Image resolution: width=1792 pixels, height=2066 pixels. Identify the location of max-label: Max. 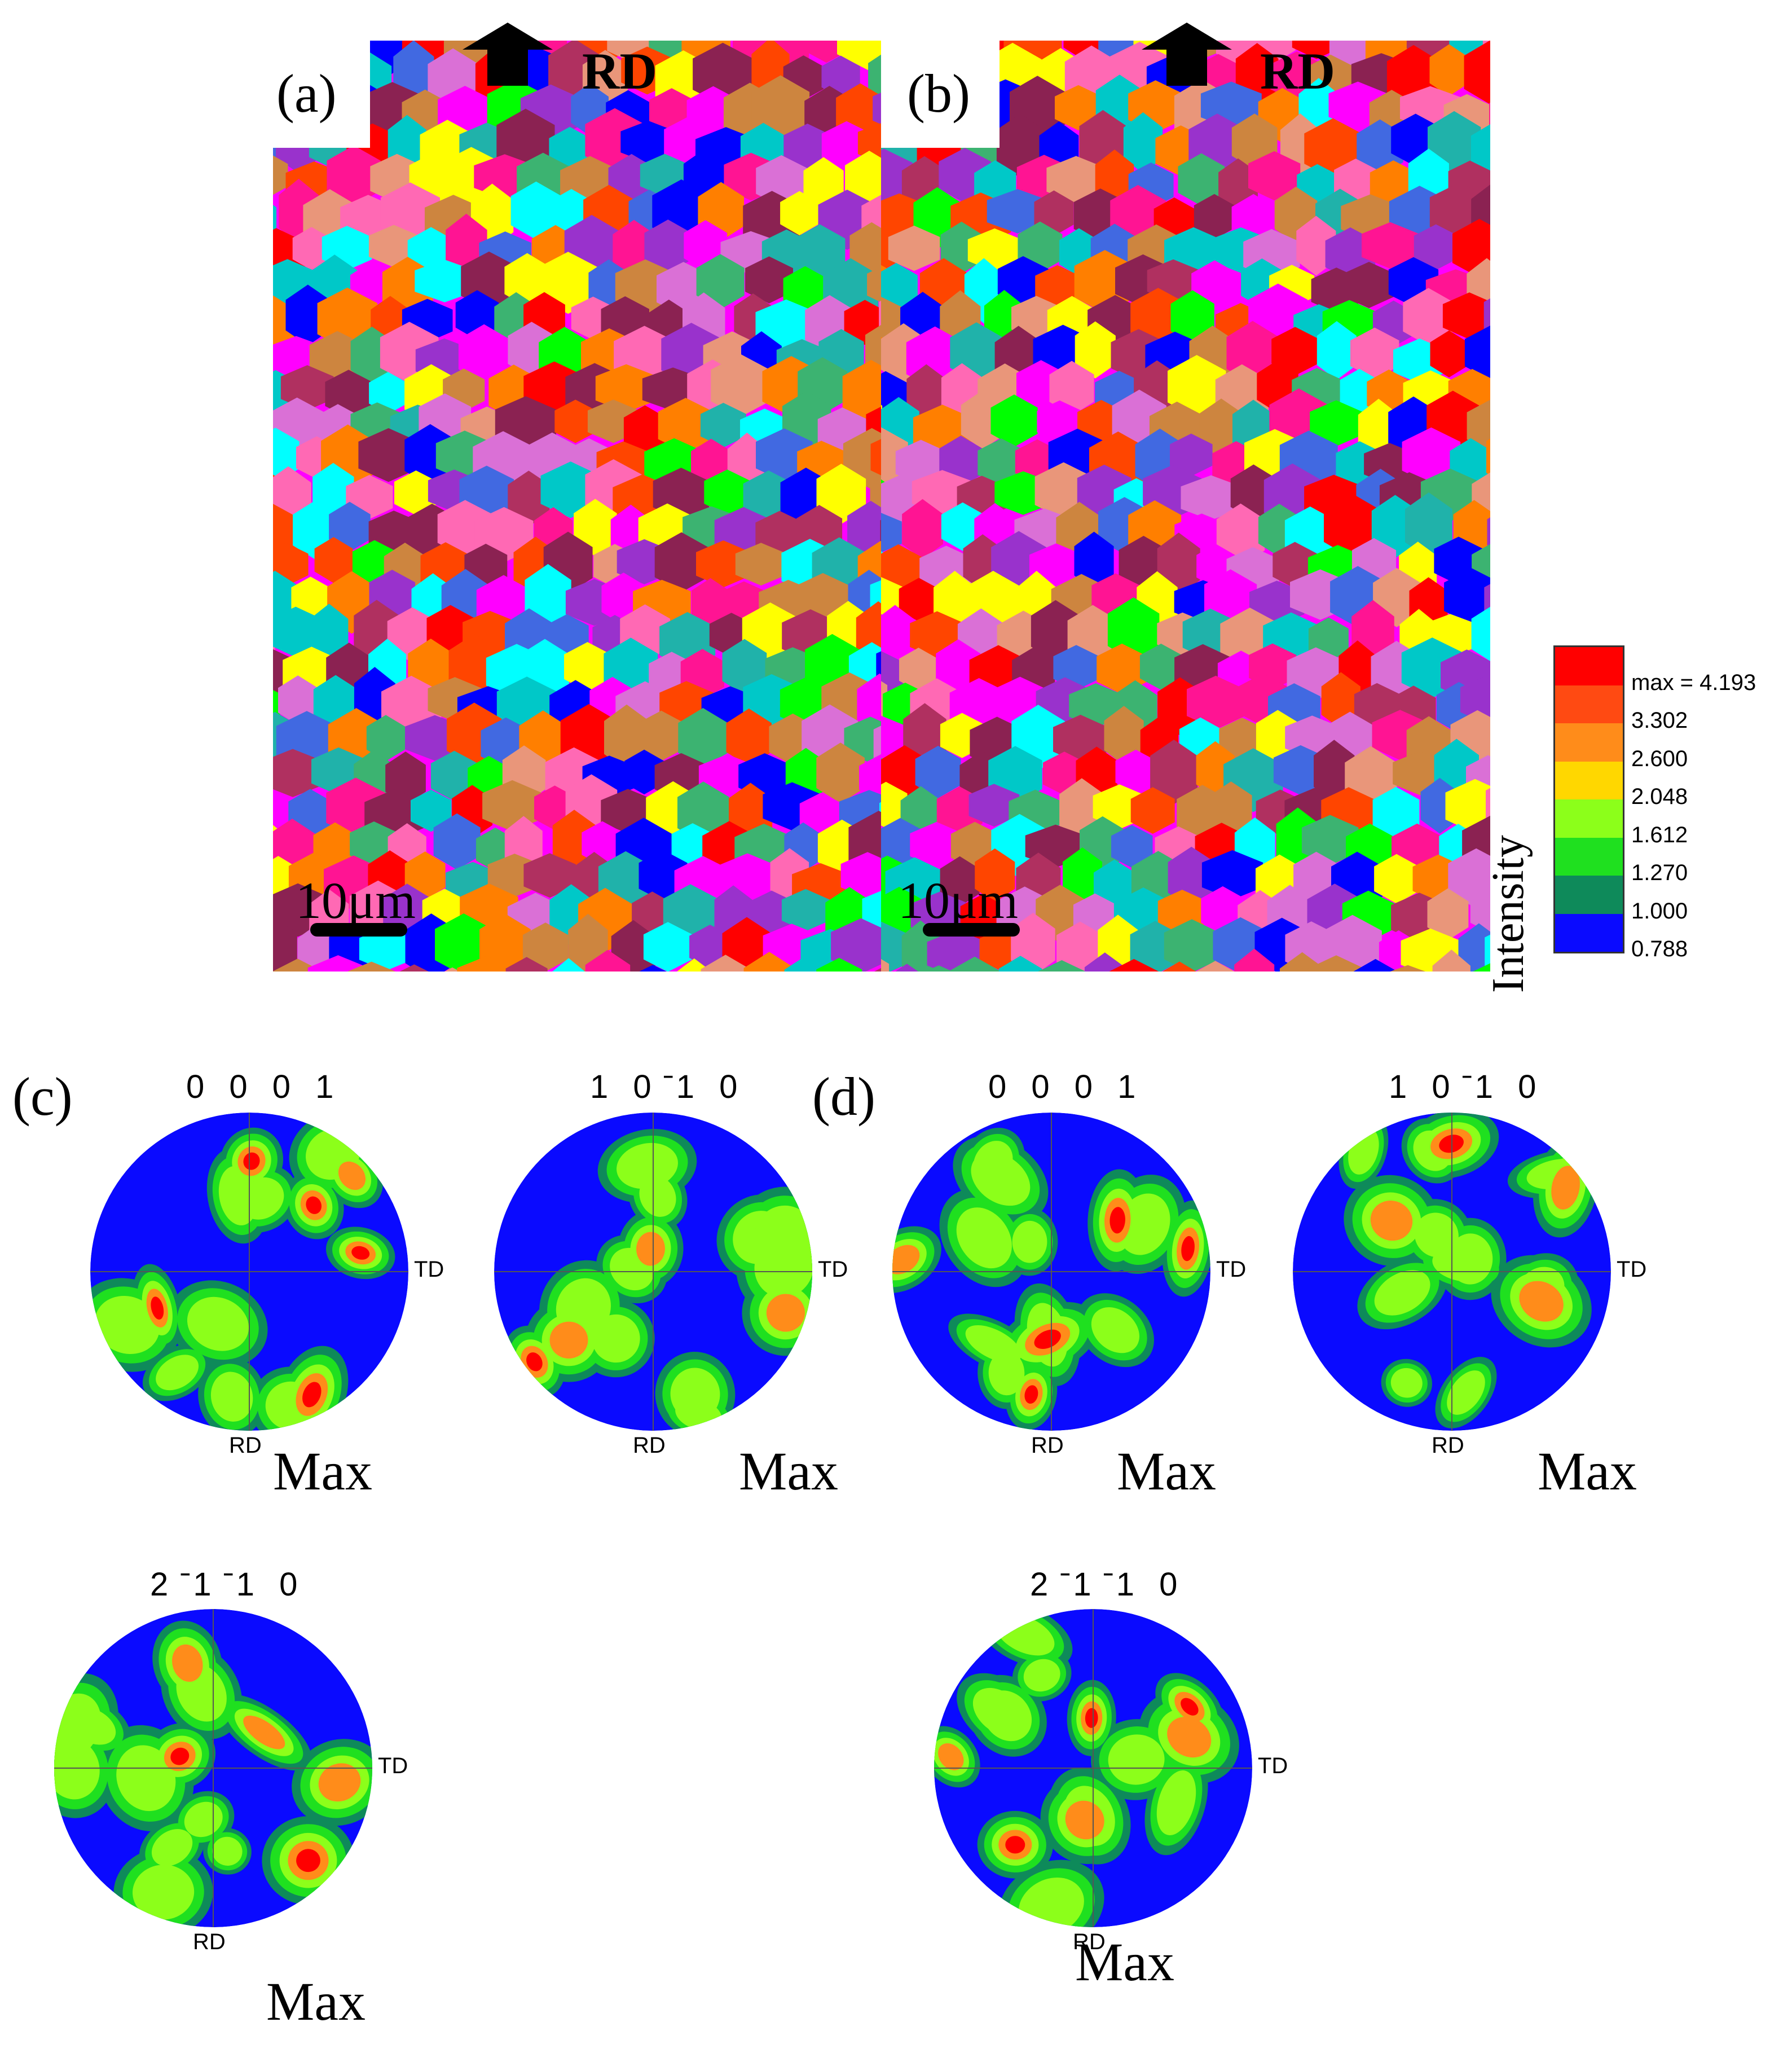
(1166, 1471).